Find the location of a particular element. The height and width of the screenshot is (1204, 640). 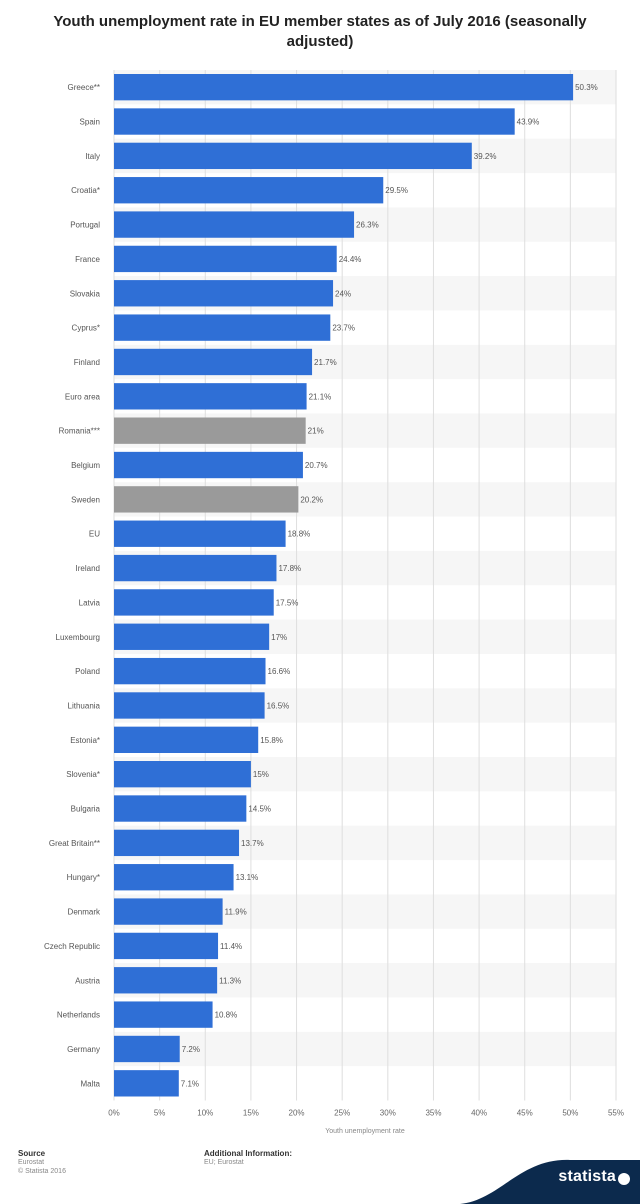

category-label: Bulgaria is located at coordinates (86, 809).